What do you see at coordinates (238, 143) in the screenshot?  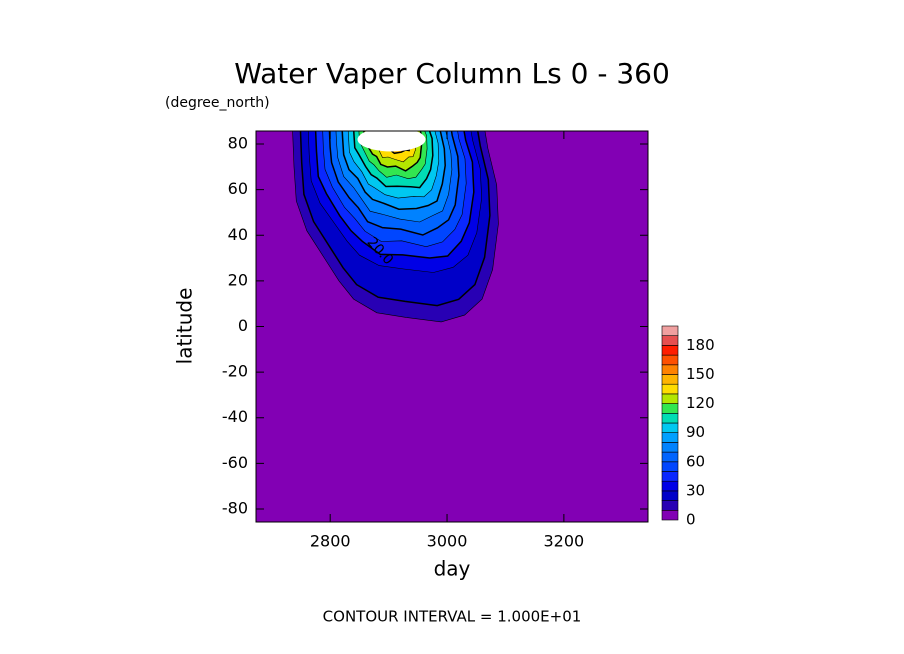 I see `y-tick-label: 80` at bounding box center [238, 143].